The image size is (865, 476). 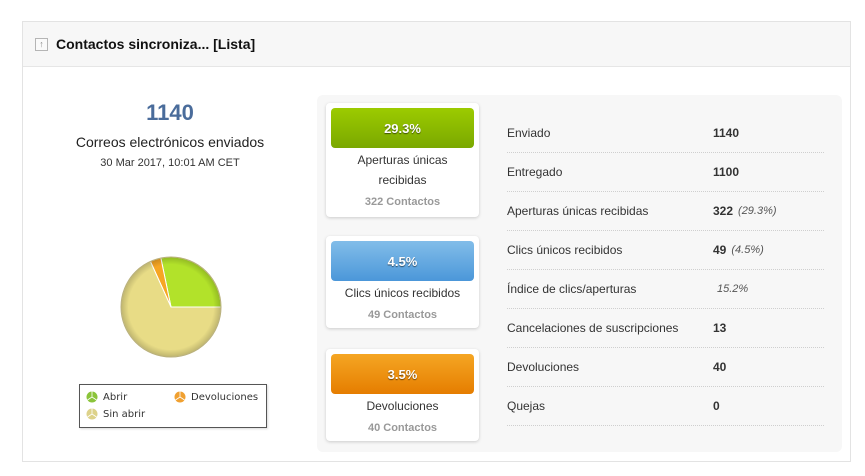 I want to click on legend-label: Devoluciones, so click(x=225, y=397).